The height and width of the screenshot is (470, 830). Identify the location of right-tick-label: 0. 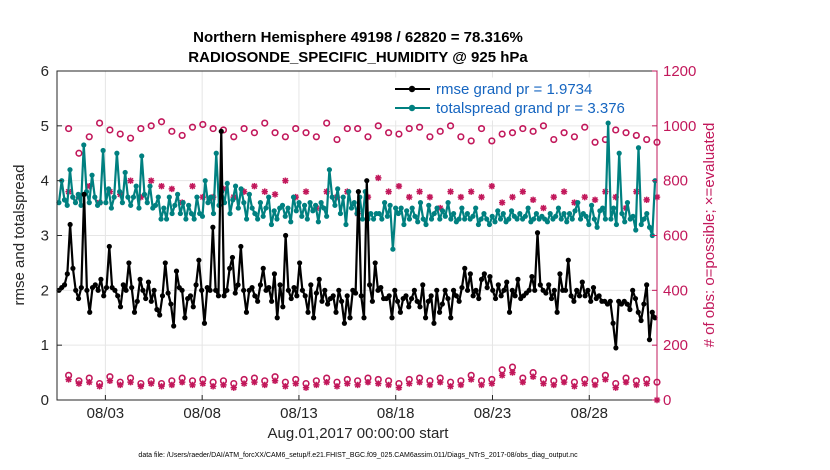
(667, 400).